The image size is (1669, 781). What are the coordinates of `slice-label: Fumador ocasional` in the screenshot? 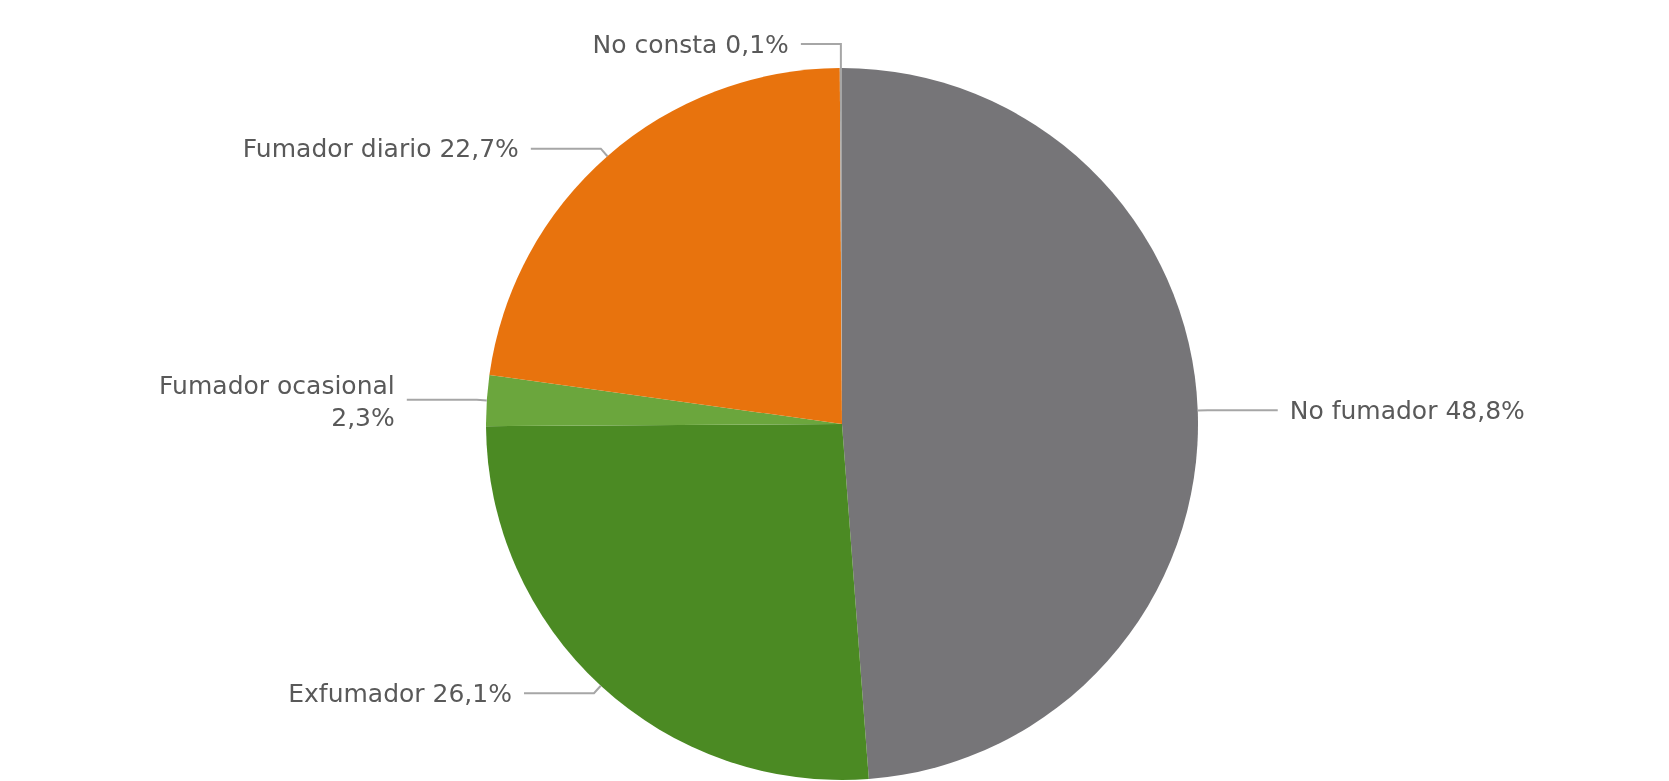 It's located at (277, 385).